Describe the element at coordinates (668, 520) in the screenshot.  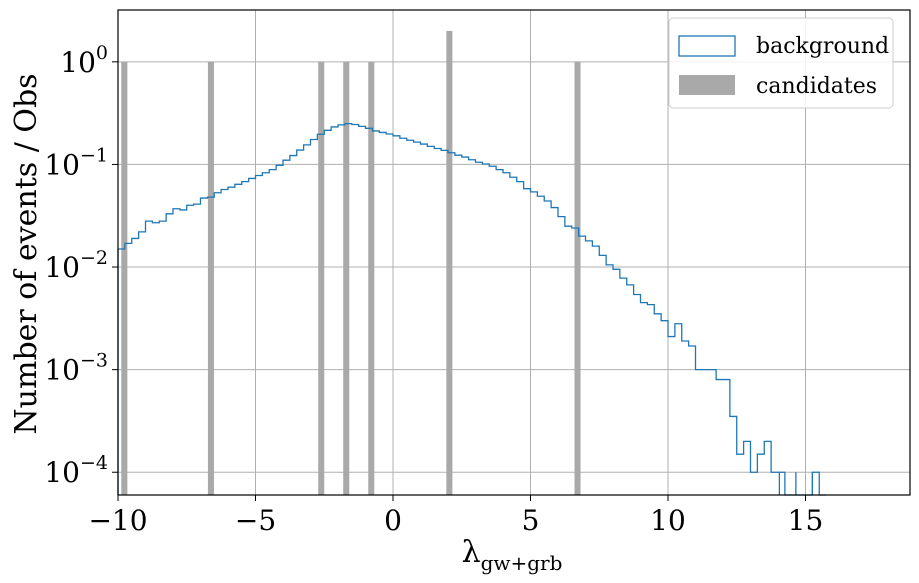
I see `x-tick-label: 10` at that location.